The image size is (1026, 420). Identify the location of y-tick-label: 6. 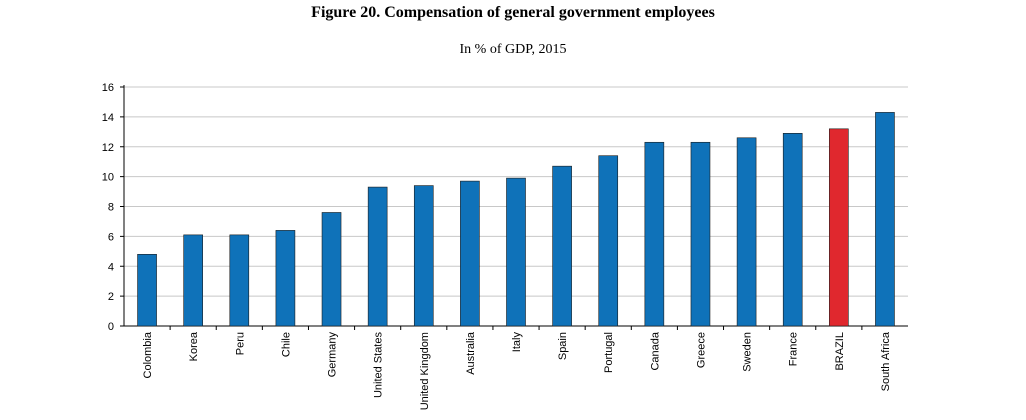
(111, 237).